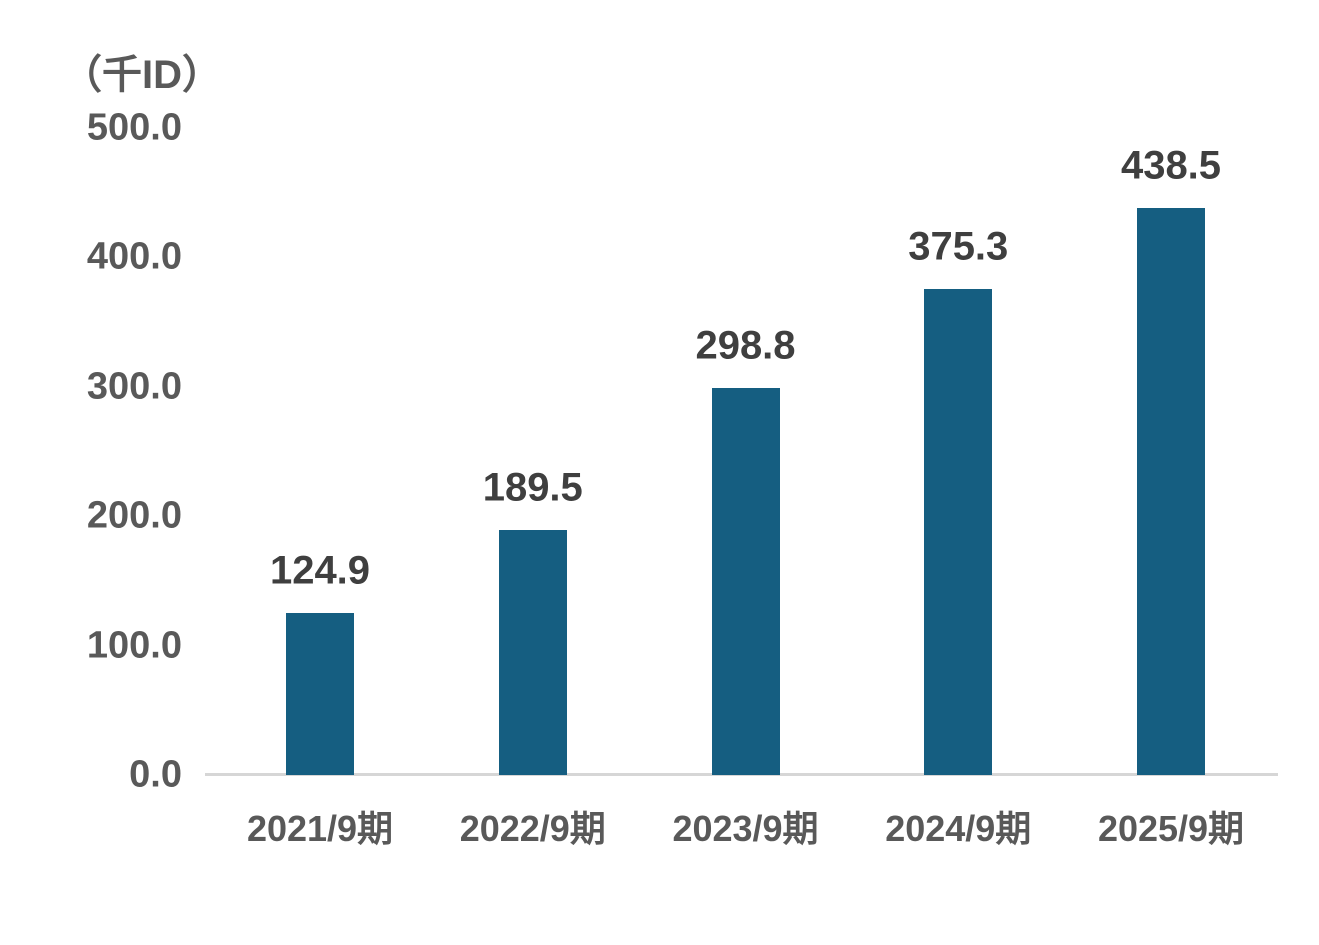 This screenshot has width=1319, height=945. I want to click on bar-value-label: 375.3, so click(958, 246).